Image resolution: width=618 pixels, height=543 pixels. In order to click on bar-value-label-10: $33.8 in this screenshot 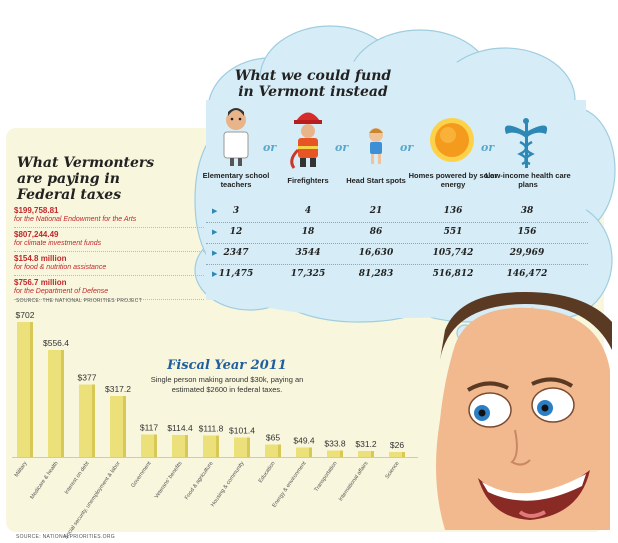, I will do `click(335, 444)`.